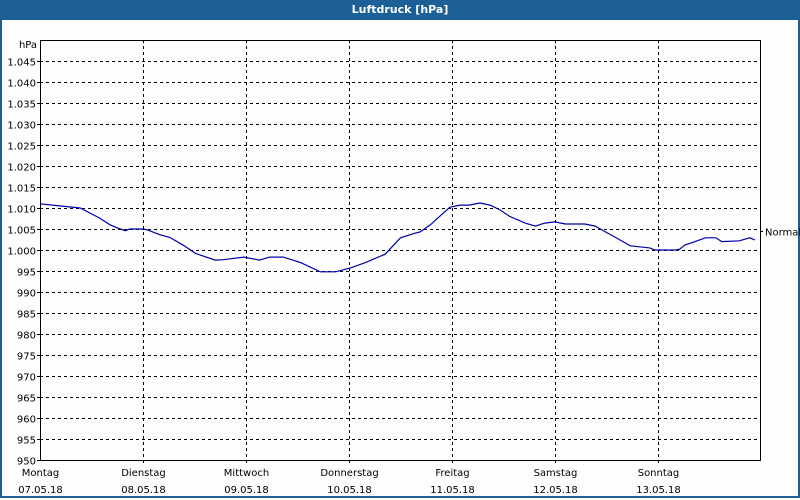 This screenshot has height=500, width=800. What do you see at coordinates (21, 231) in the screenshot?
I see `y-tick-label: 1.005` at bounding box center [21, 231].